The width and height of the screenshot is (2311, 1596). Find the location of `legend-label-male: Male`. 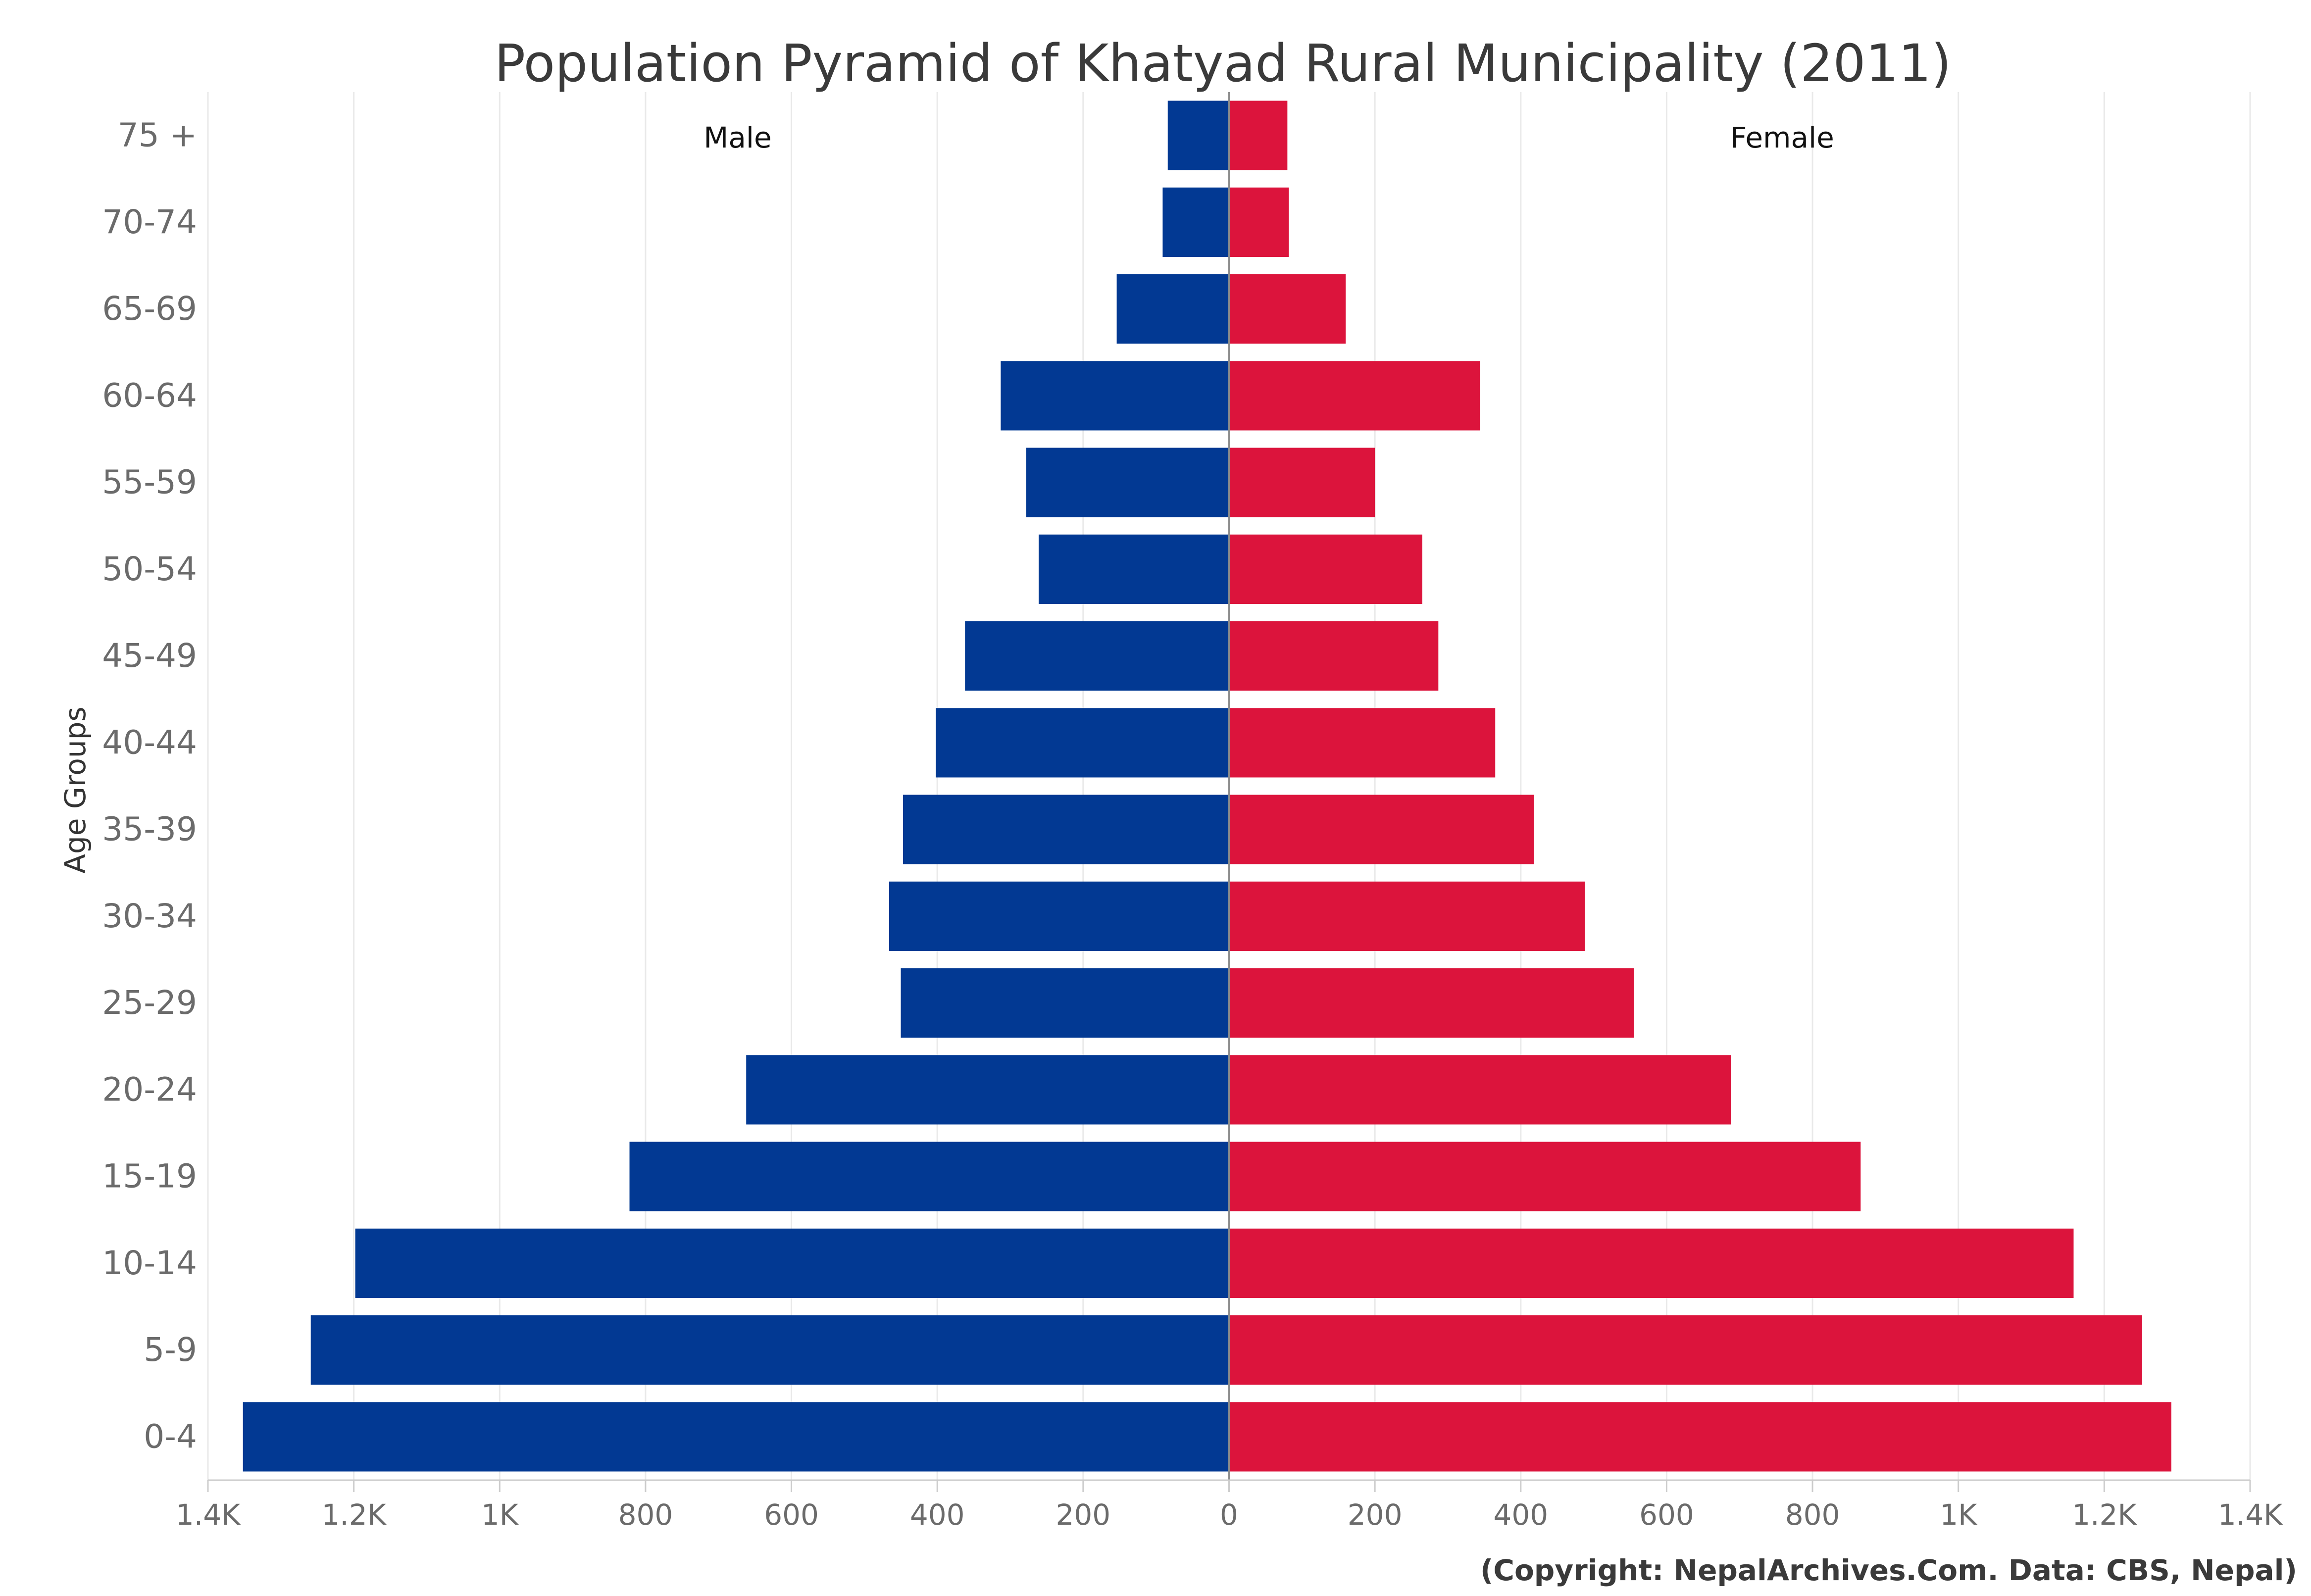

legend-label-male: Male is located at coordinates (737, 137).